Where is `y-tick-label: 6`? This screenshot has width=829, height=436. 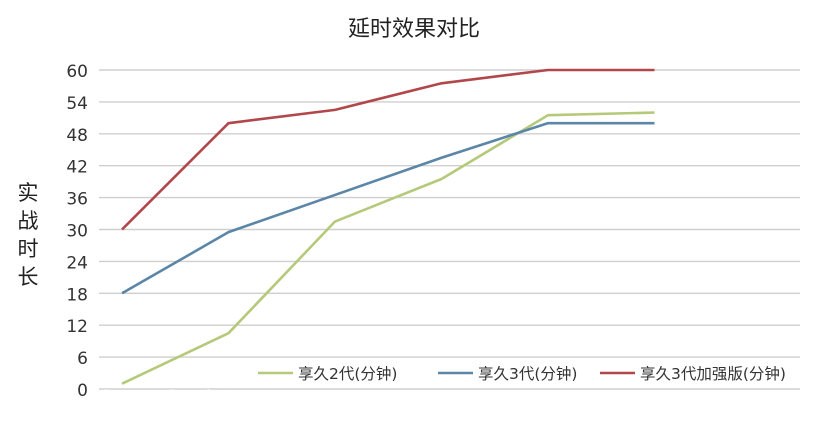 y-tick-label: 6 is located at coordinates (82, 359).